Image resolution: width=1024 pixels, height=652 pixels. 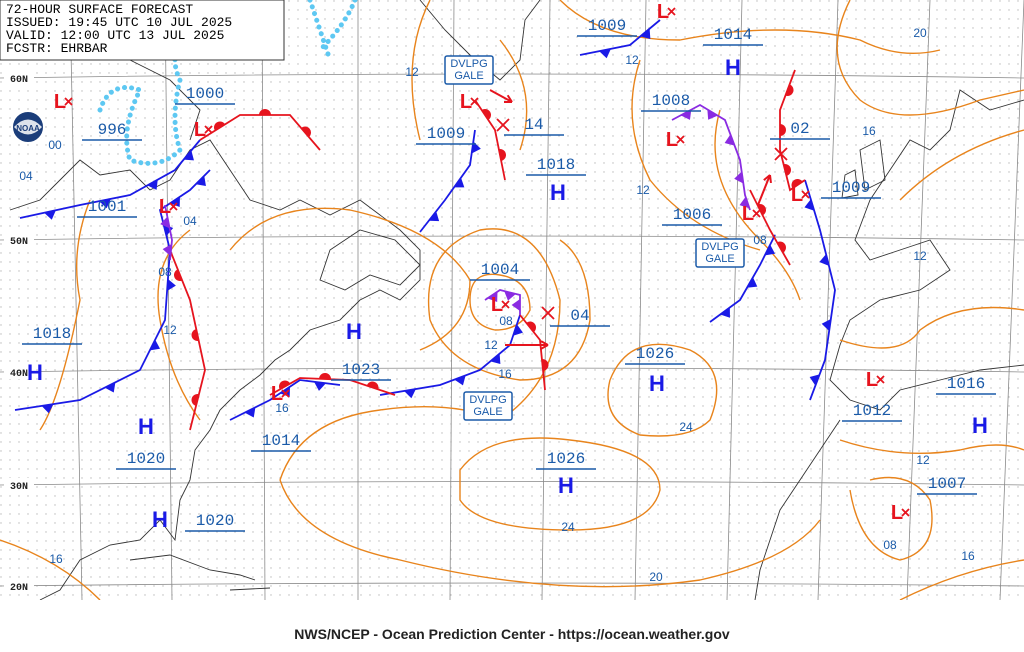 What do you see at coordinates (99, 9) in the screenshot?
I see `header-line: 72-HOUR SURFACE FORECAST` at bounding box center [99, 9].